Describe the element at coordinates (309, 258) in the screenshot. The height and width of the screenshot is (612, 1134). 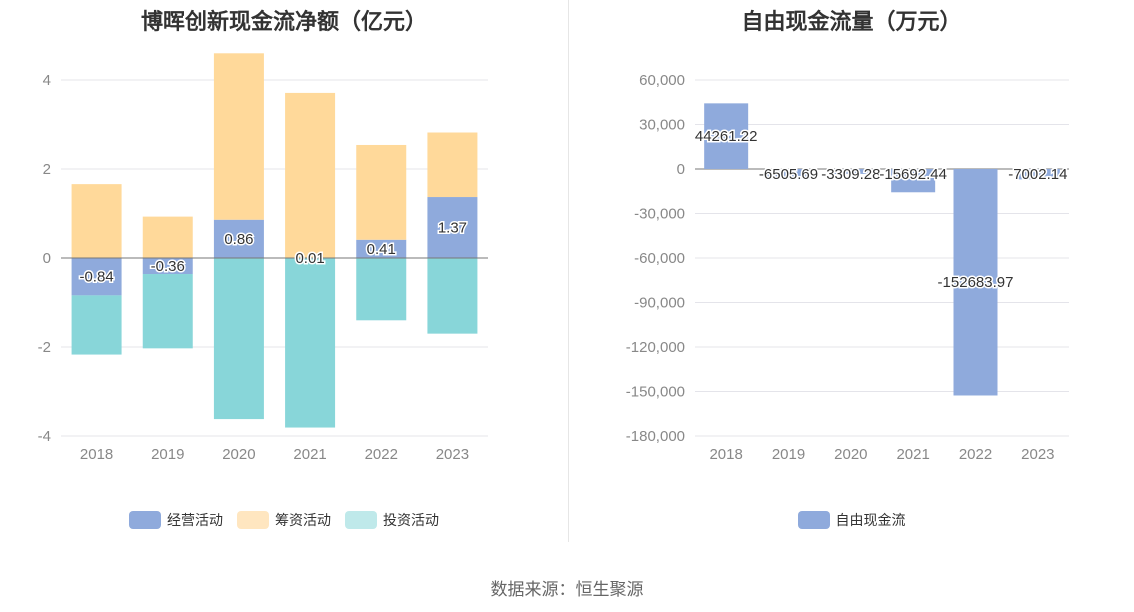
I see `data-label: 0.01` at that location.